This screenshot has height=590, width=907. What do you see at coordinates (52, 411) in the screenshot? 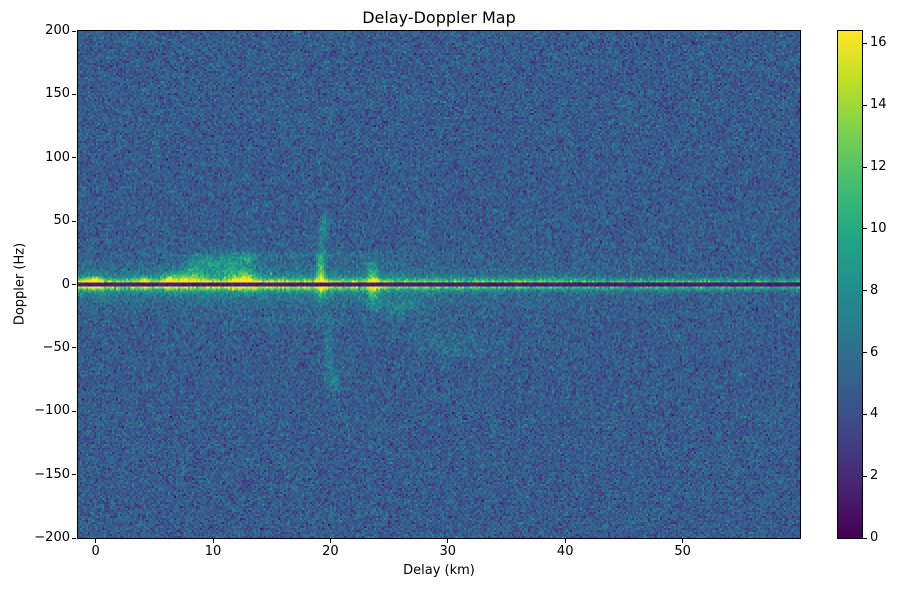
I see `y-tick-label: −100` at bounding box center [52, 411].